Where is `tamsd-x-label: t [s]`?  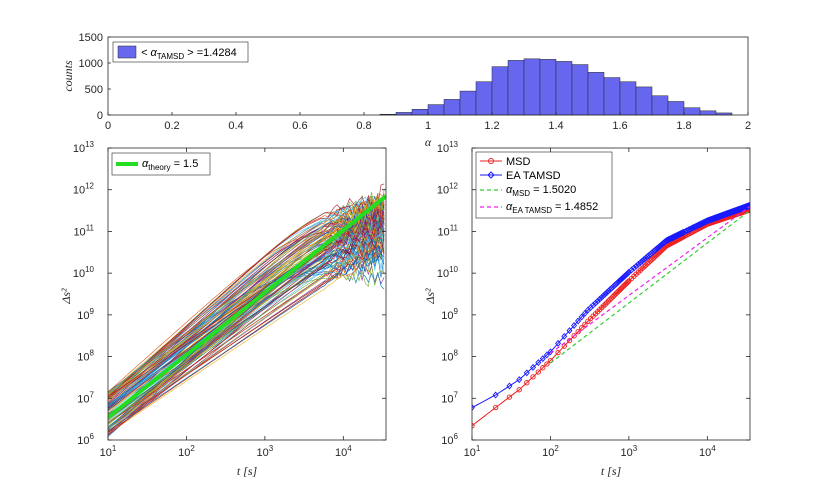
tamsd-x-label: t [s] is located at coordinates (247, 471).